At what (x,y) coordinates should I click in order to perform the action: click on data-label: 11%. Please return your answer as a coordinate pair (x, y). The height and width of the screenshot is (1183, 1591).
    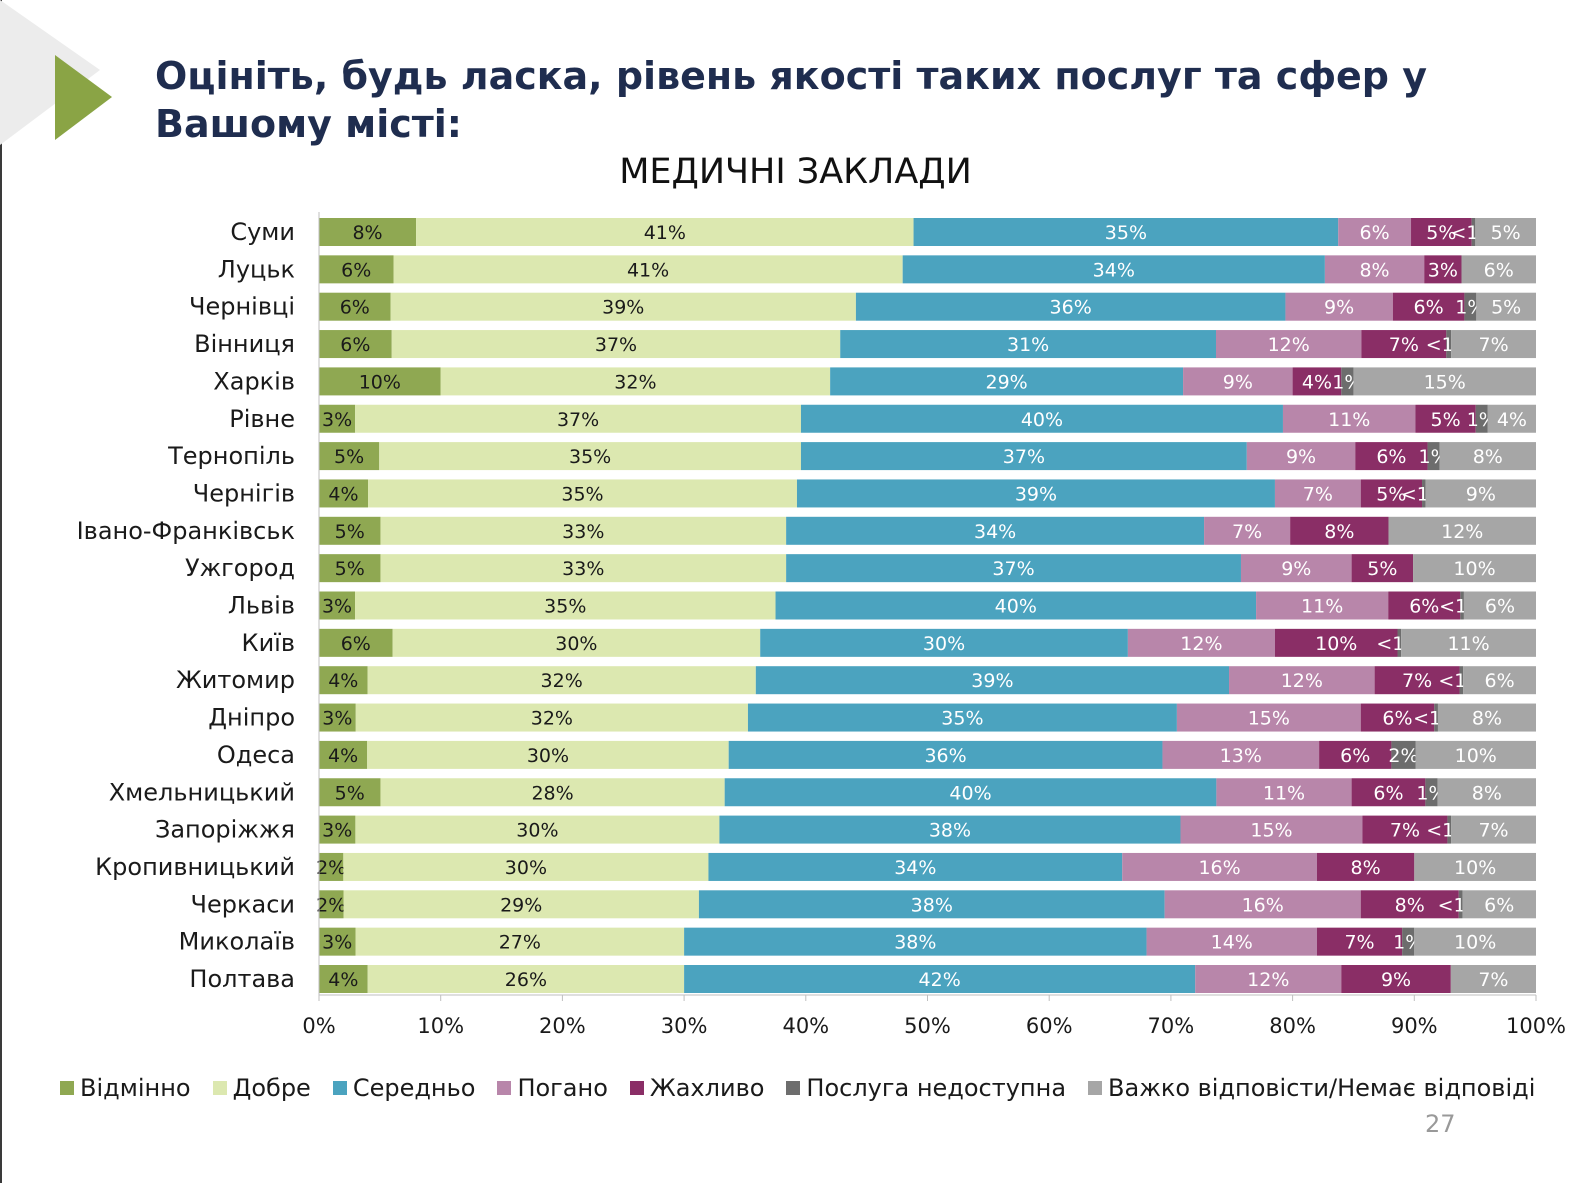
    Looking at the image, I should click on (1284, 793).